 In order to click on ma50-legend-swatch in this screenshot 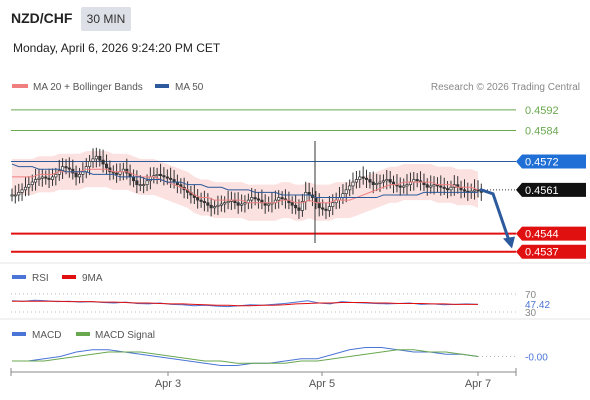, I will do `click(162, 86)`.